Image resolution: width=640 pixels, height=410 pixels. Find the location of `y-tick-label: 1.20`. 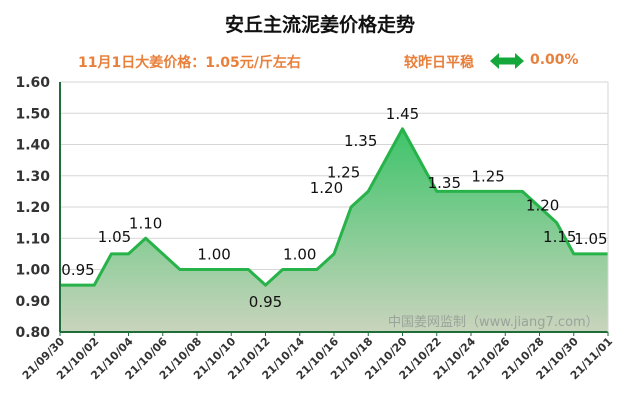

y-tick-label: 1.20 is located at coordinates (32, 208).